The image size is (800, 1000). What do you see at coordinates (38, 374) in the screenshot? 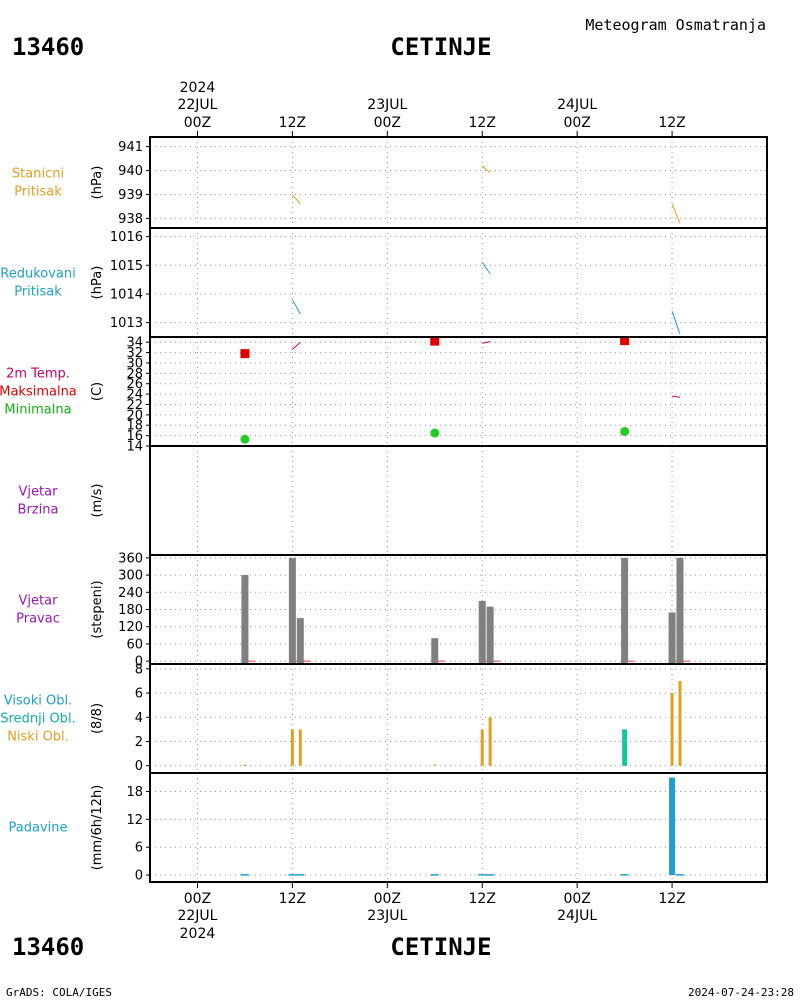
I see `side-label: 2m Temp.` at bounding box center [38, 374].